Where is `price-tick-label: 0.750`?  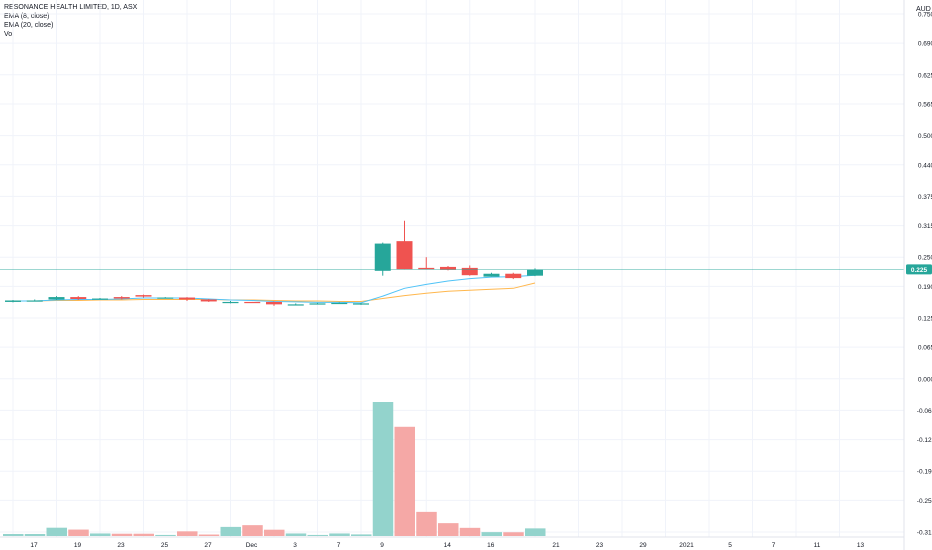
price-tick-label: 0.750 is located at coordinates (925, 15).